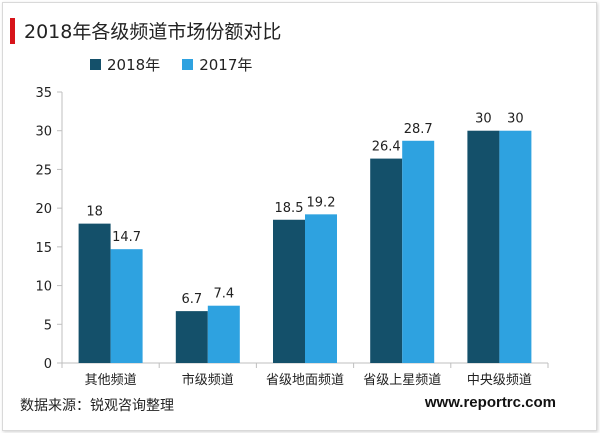  Describe the element at coordinates (188, 64) in the screenshot. I see `legend-swatch-2017` at that location.